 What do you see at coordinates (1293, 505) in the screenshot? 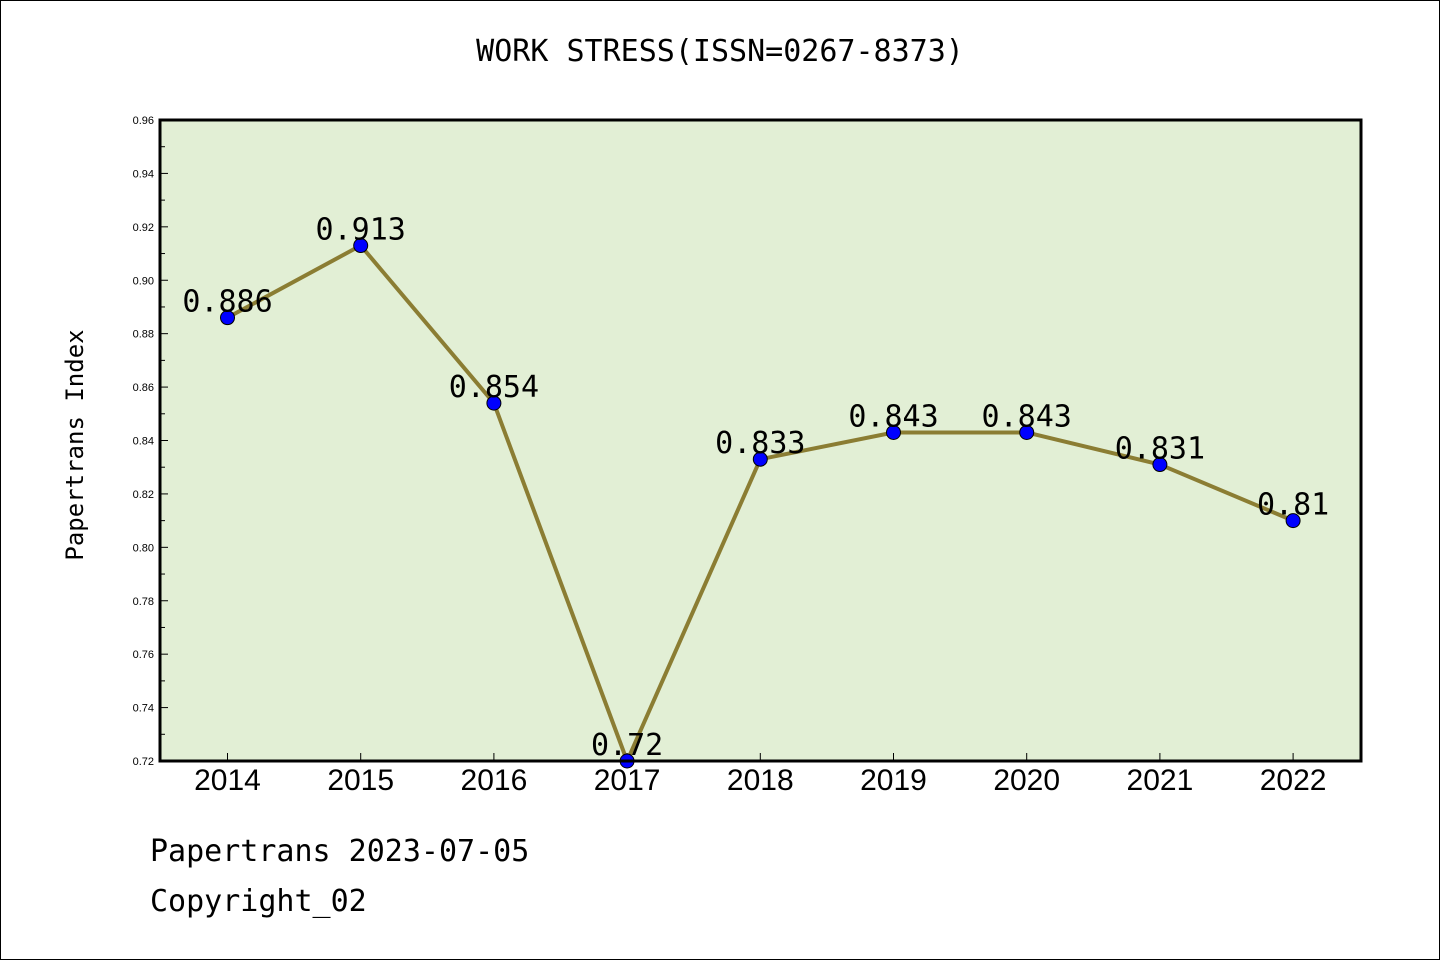
I see `data-label: 0.81` at bounding box center [1293, 505].